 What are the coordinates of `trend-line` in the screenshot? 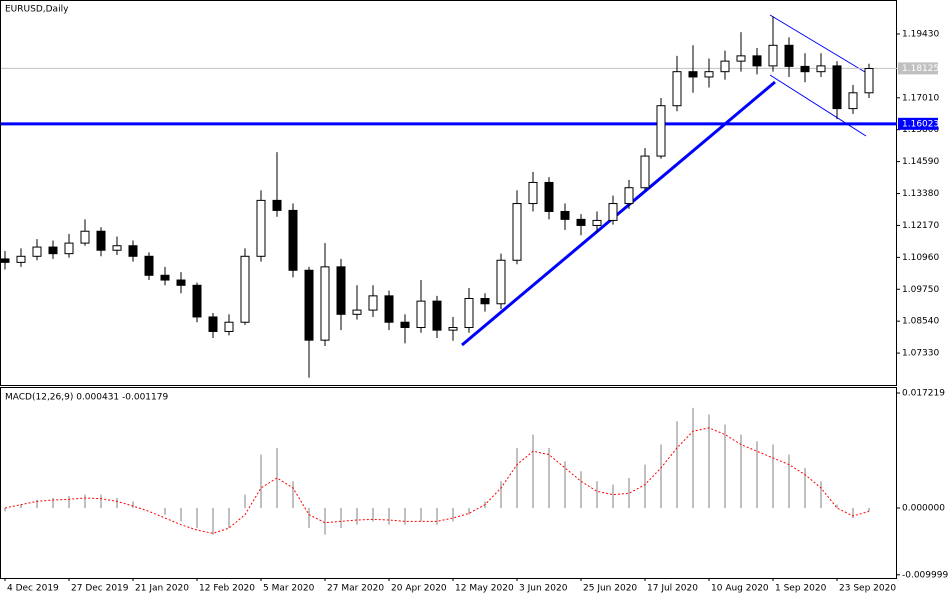 It's located at (618, 213).